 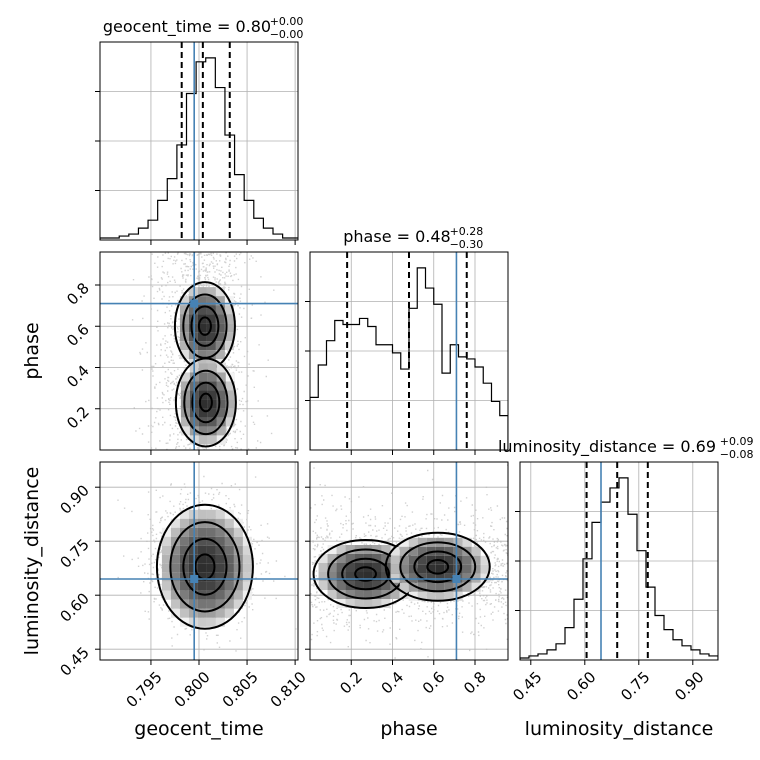 I want to click on y-tick-label-luminosity_distance: 0.75, so click(x=74, y=553).